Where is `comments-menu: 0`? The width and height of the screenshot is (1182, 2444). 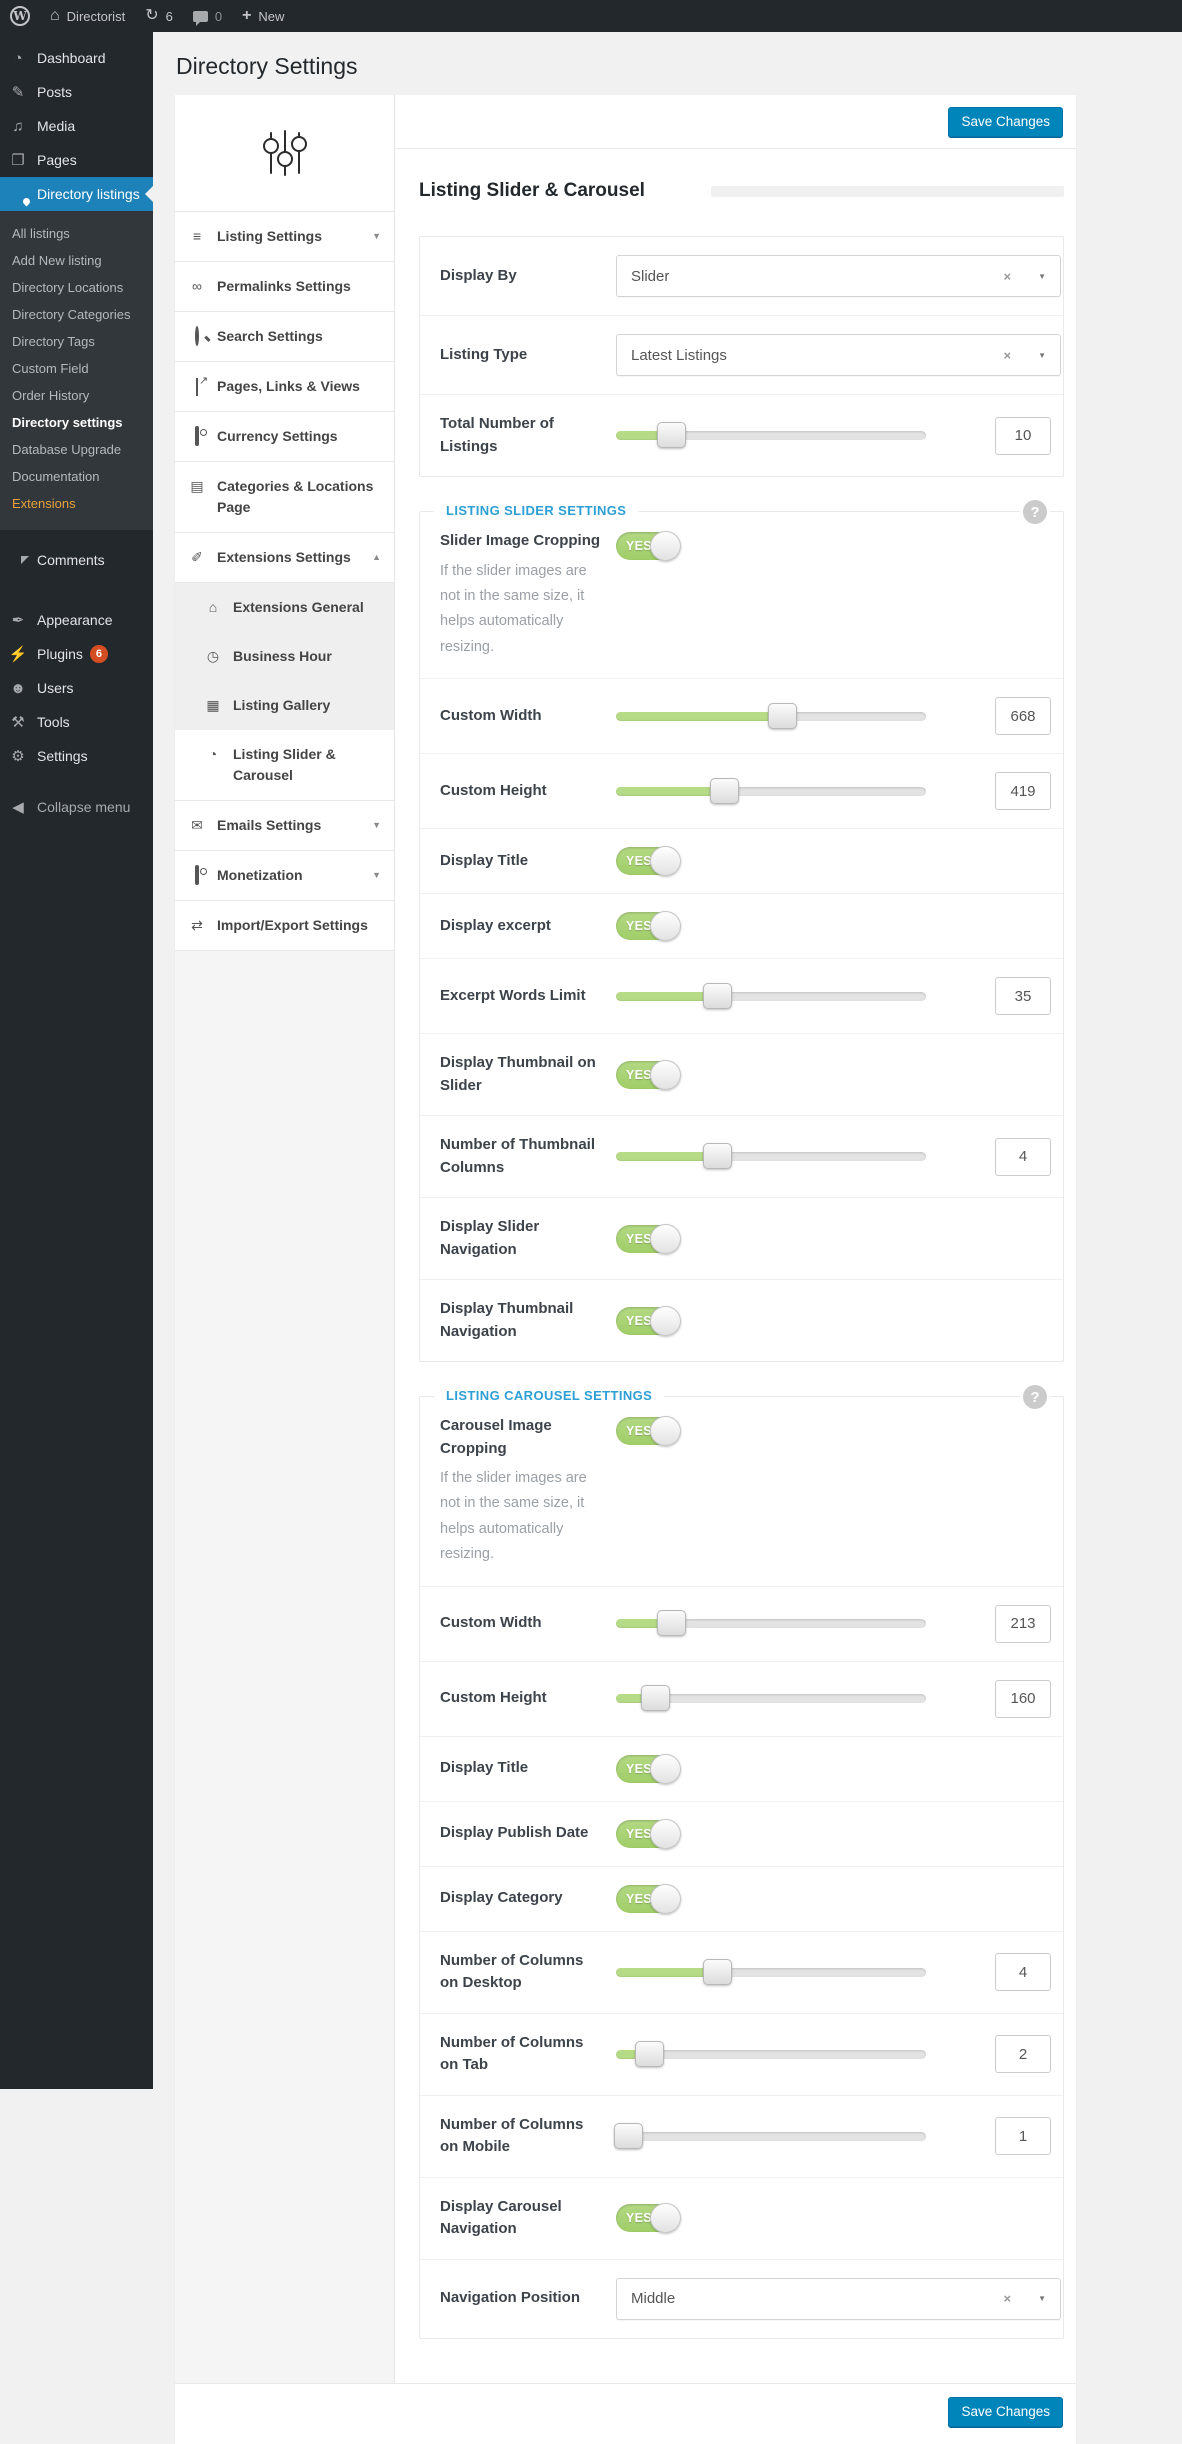 comments-menu: 0 is located at coordinates (207, 16).